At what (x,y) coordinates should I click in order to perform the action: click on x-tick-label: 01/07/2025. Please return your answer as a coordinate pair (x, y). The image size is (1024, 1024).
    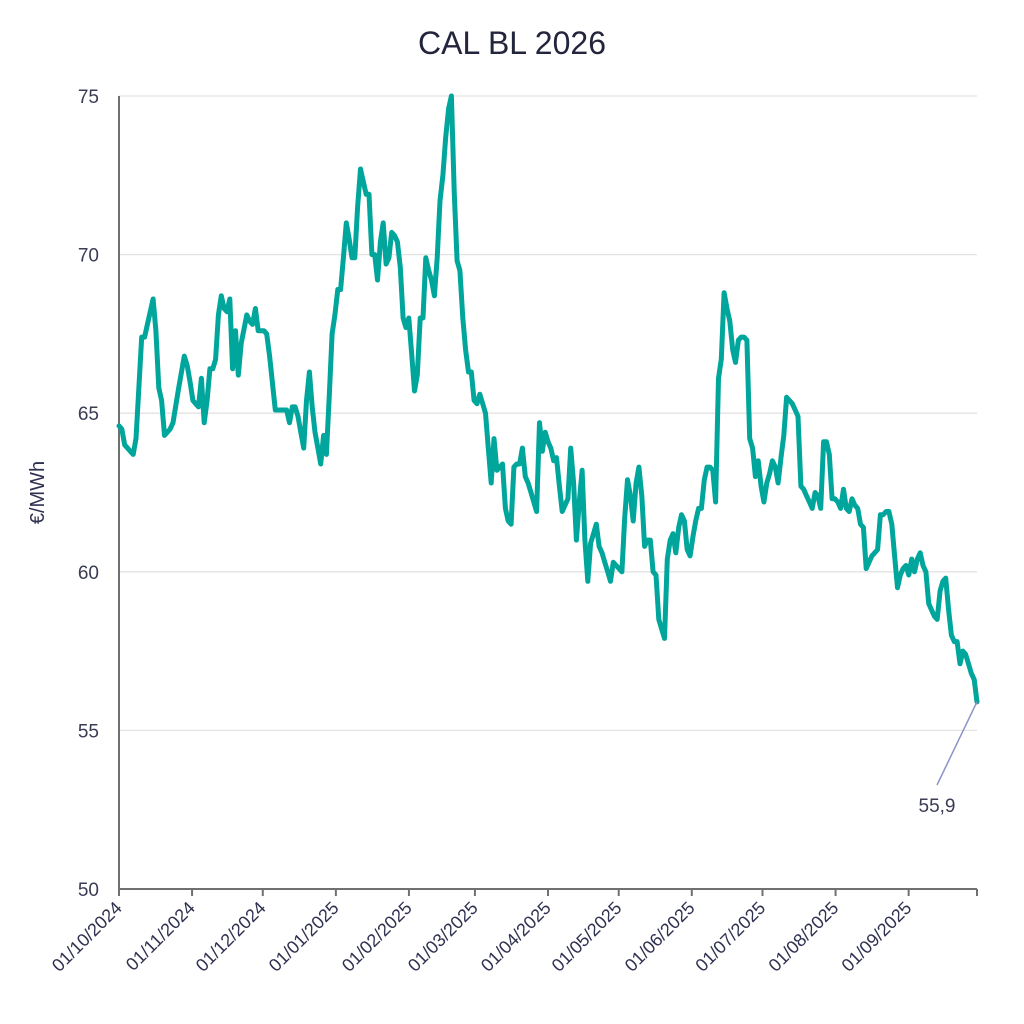
    Looking at the image, I should click on (730, 937).